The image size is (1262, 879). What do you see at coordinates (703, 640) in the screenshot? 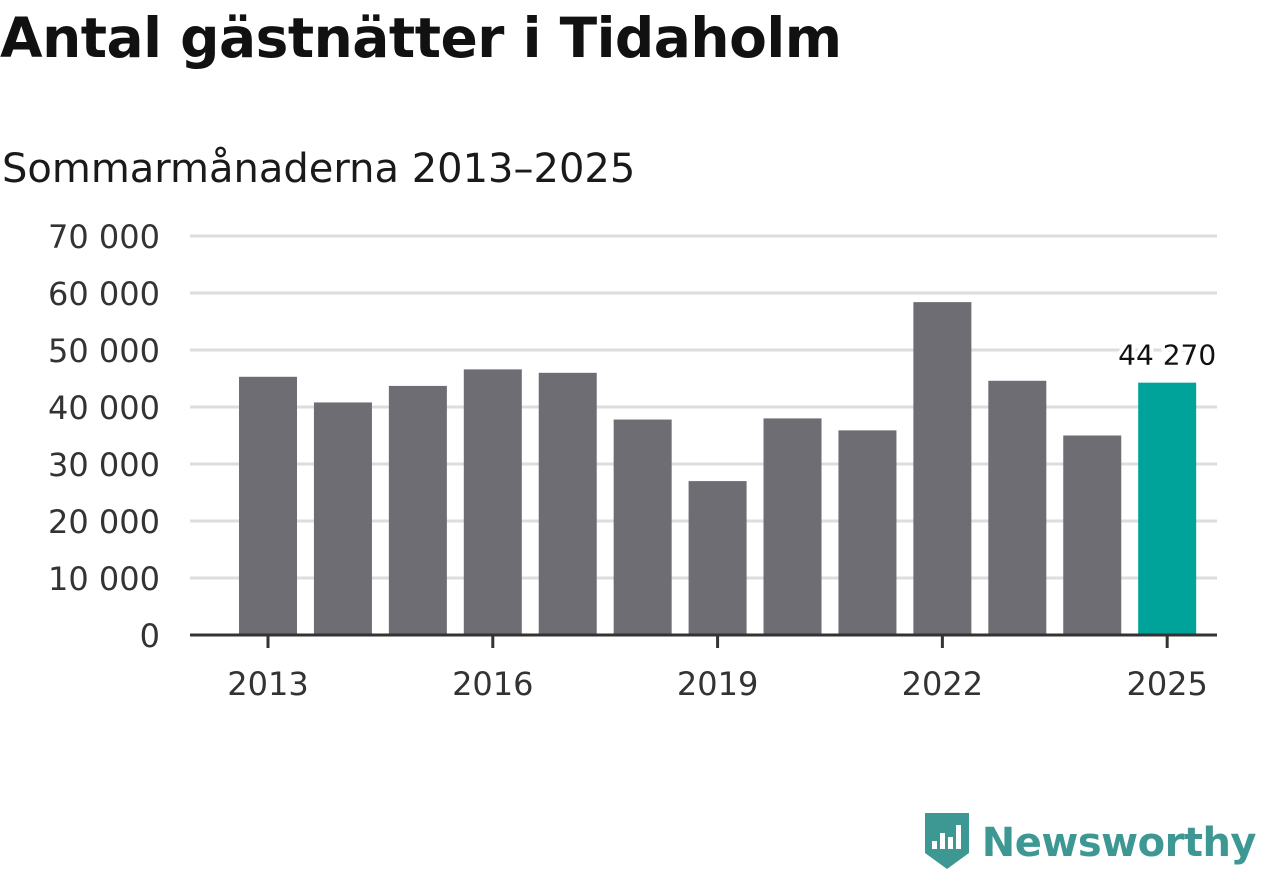
I see `axes` at bounding box center [703, 640].